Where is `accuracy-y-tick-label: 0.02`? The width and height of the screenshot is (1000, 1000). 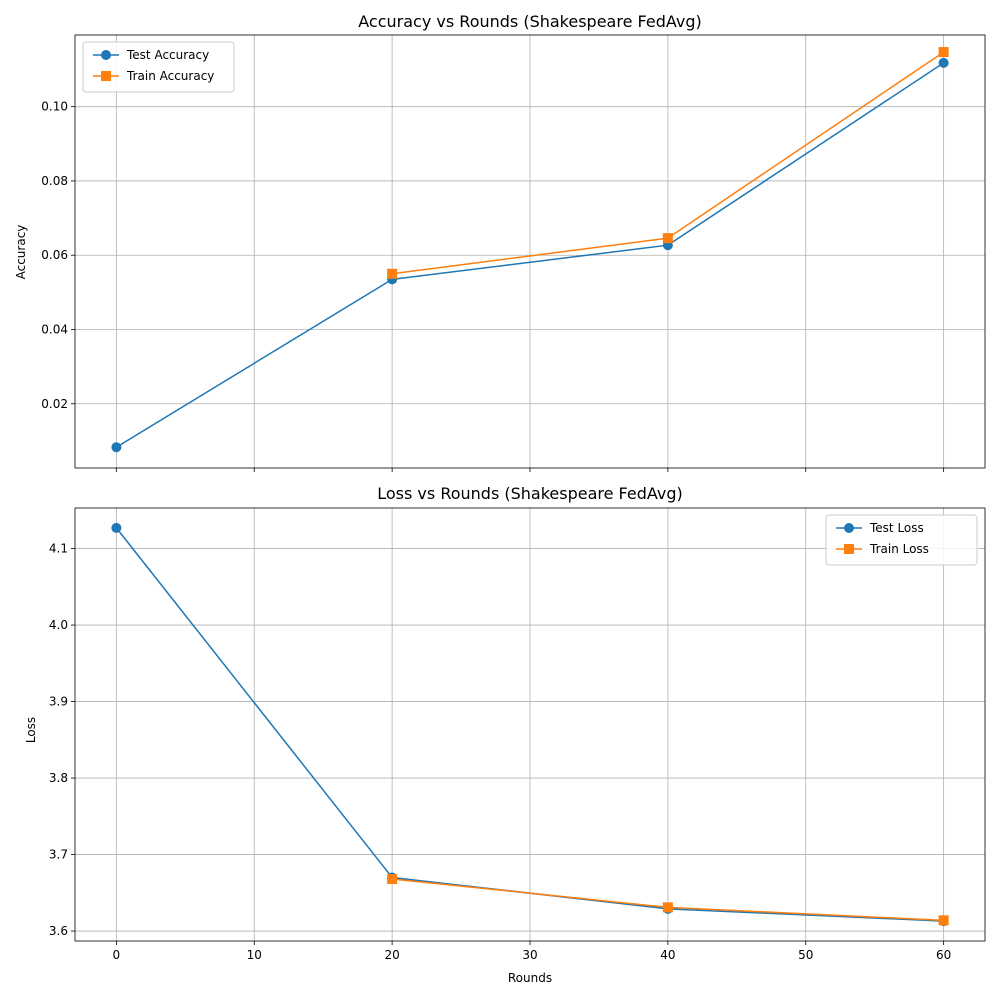
accuracy-y-tick-label: 0.02 is located at coordinates (54, 404).